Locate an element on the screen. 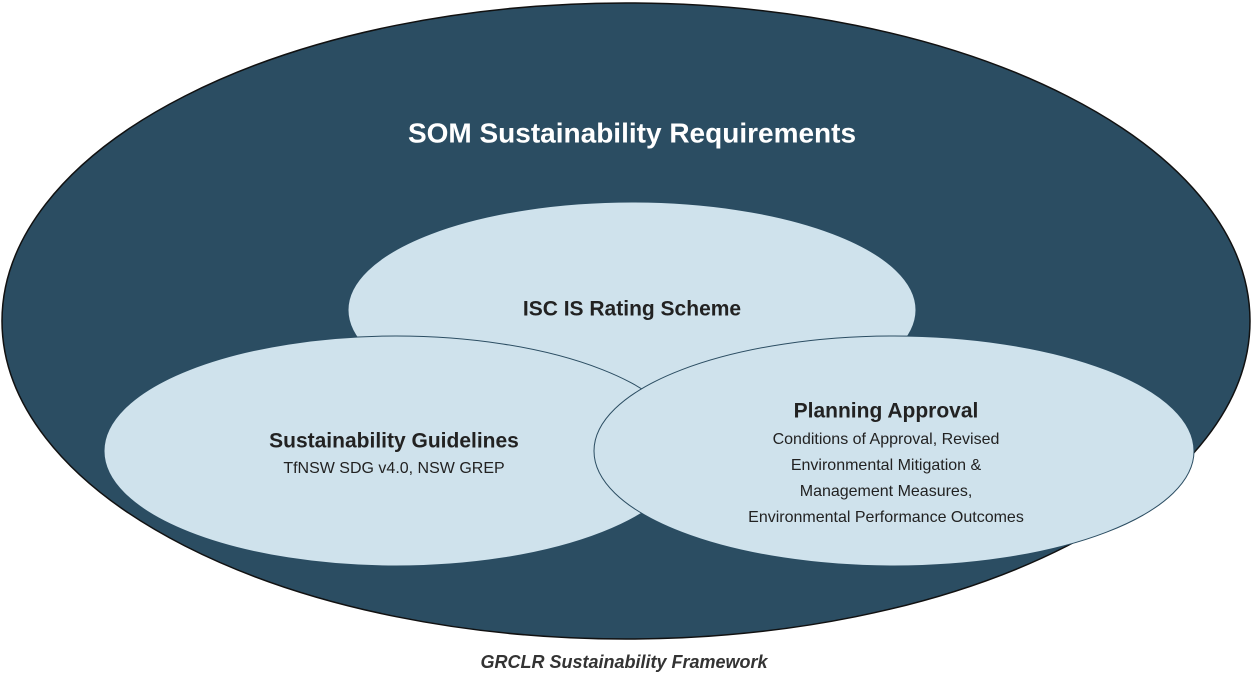 This screenshot has height=677, width=1252. node-label: Planning Approval is located at coordinates (886, 411).